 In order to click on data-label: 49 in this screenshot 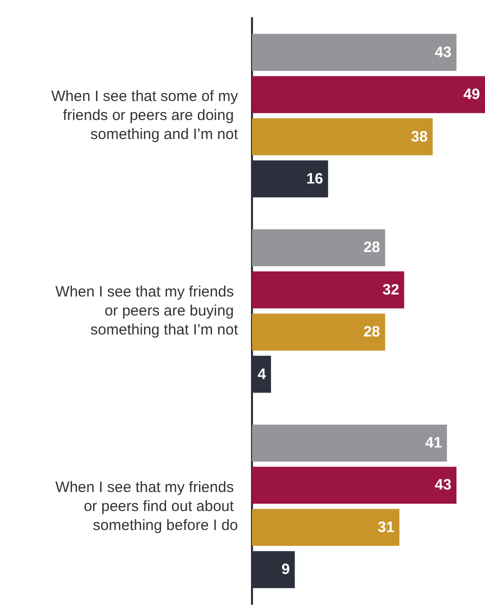, I will do `click(471, 95)`.